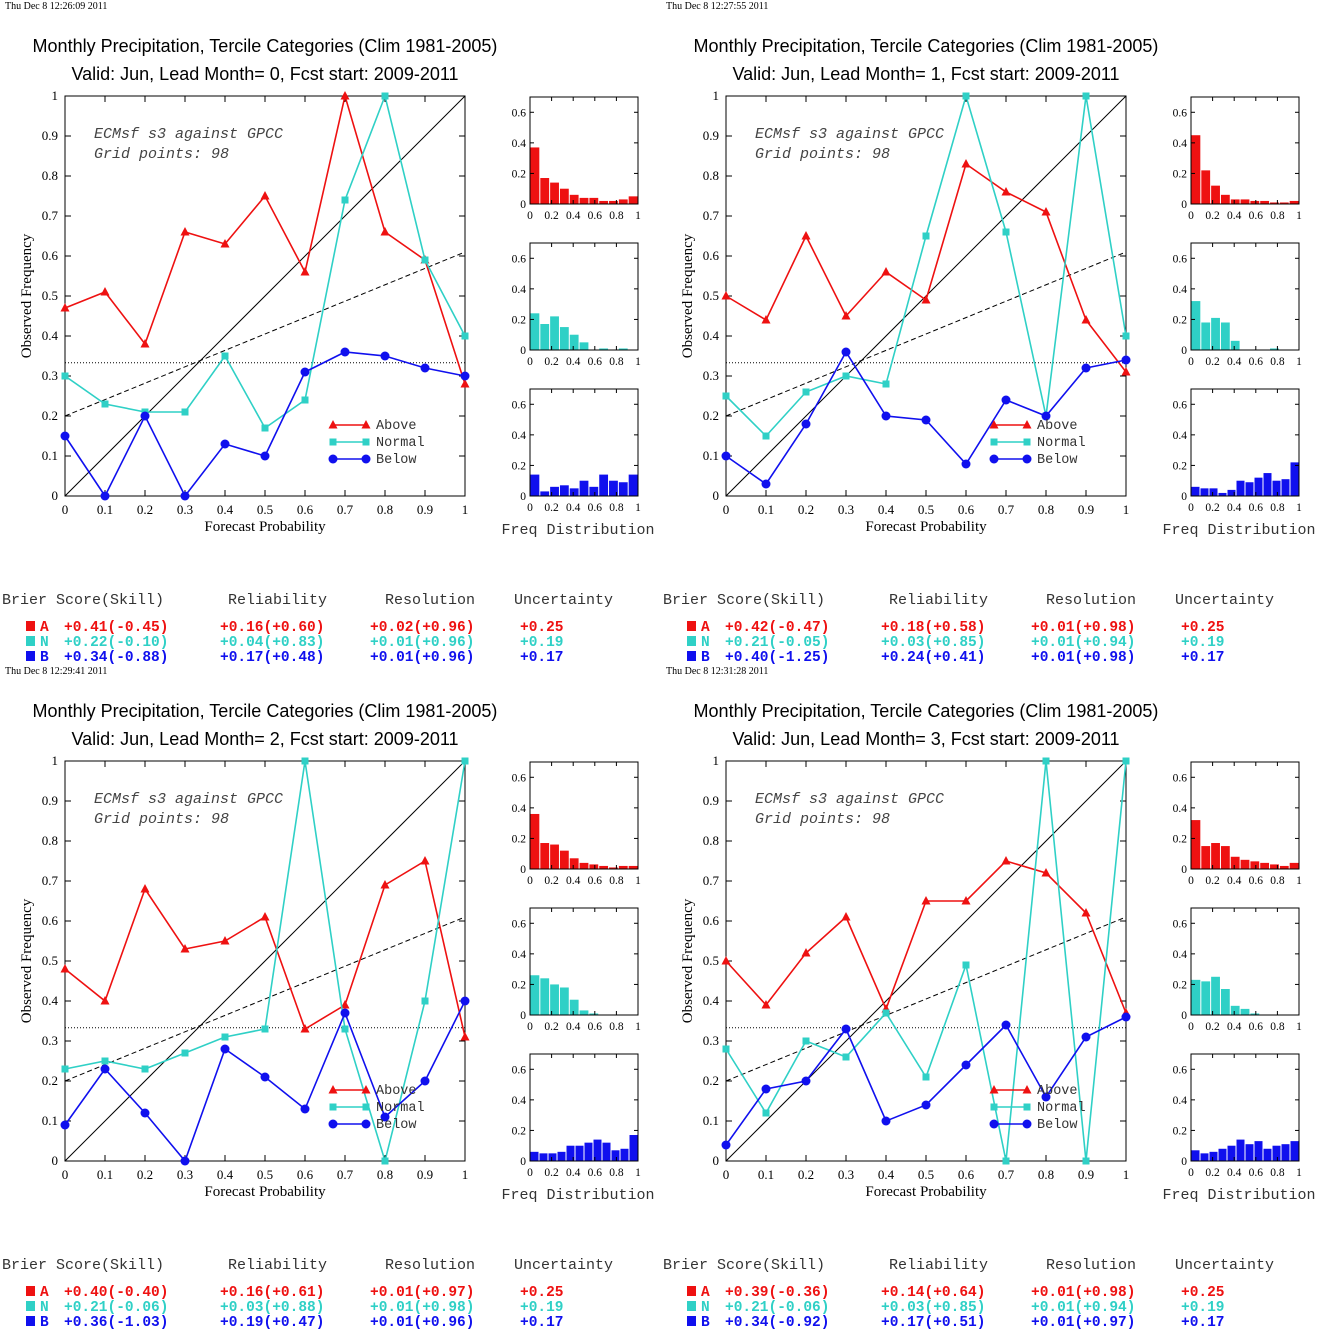 The height and width of the screenshot is (1330, 1322). Describe the element at coordinates (933, 657) in the screenshot. I see `score-value: +0.24(+0.41)` at that location.